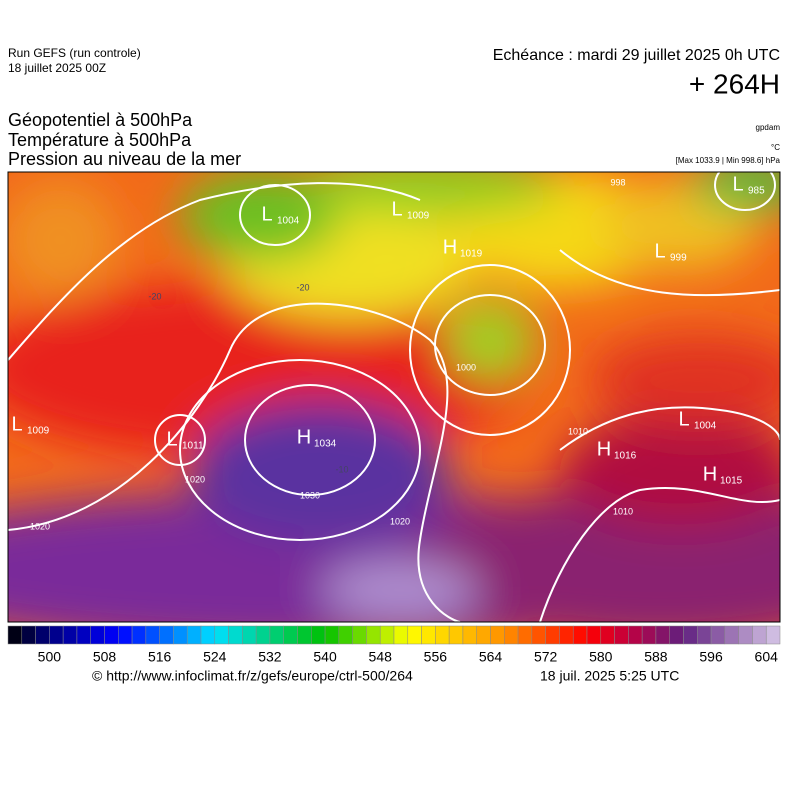  What do you see at coordinates (601, 657) in the screenshot?
I see `colorbar-tick-label: 580` at bounding box center [601, 657].